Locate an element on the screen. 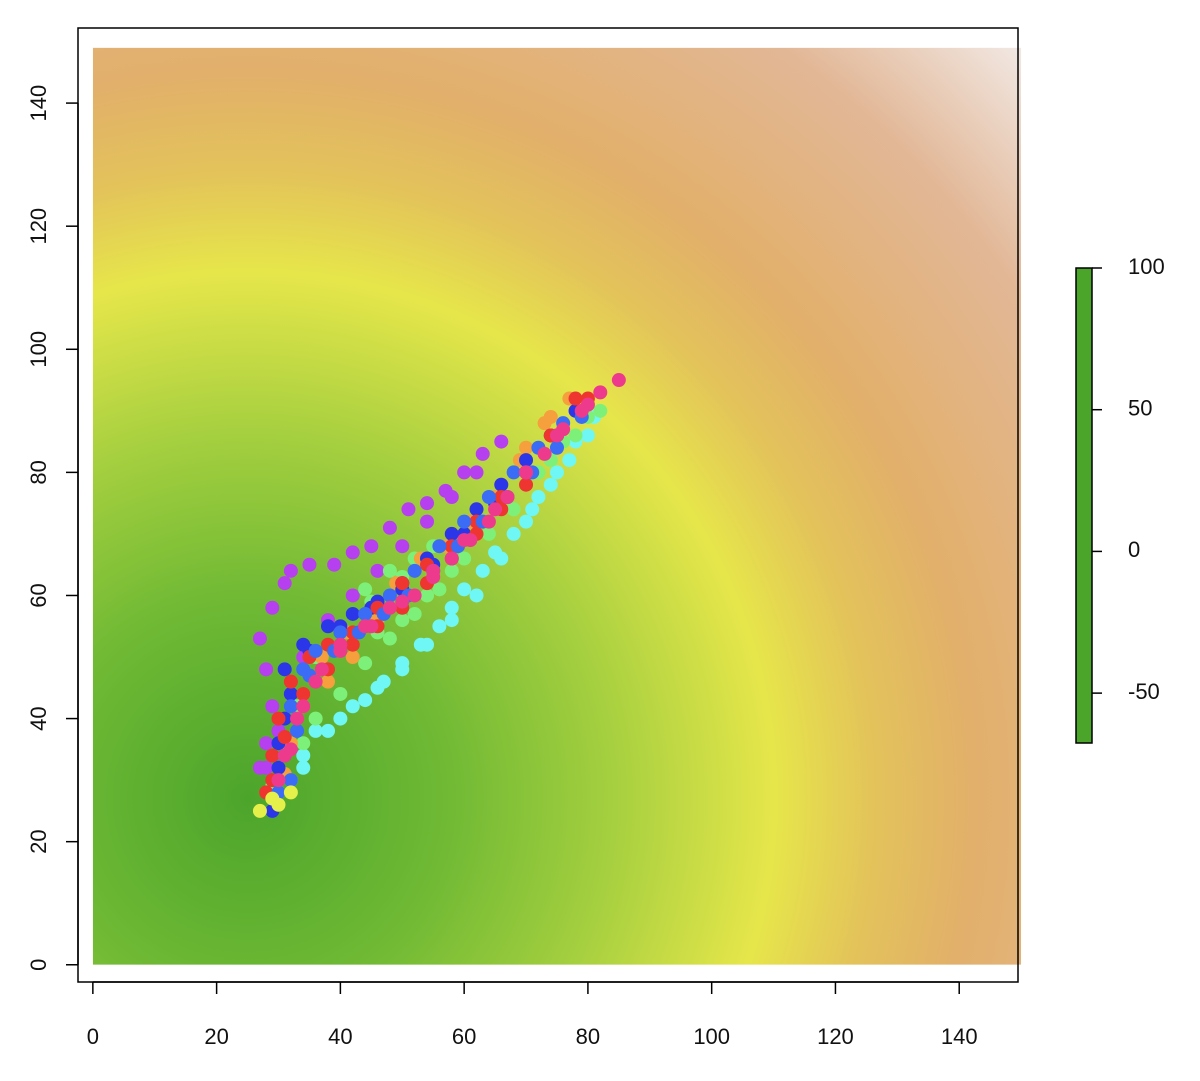 The width and height of the screenshot is (1200, 1081). x-tick-label: 40 is located at coordinates (340, 1036).